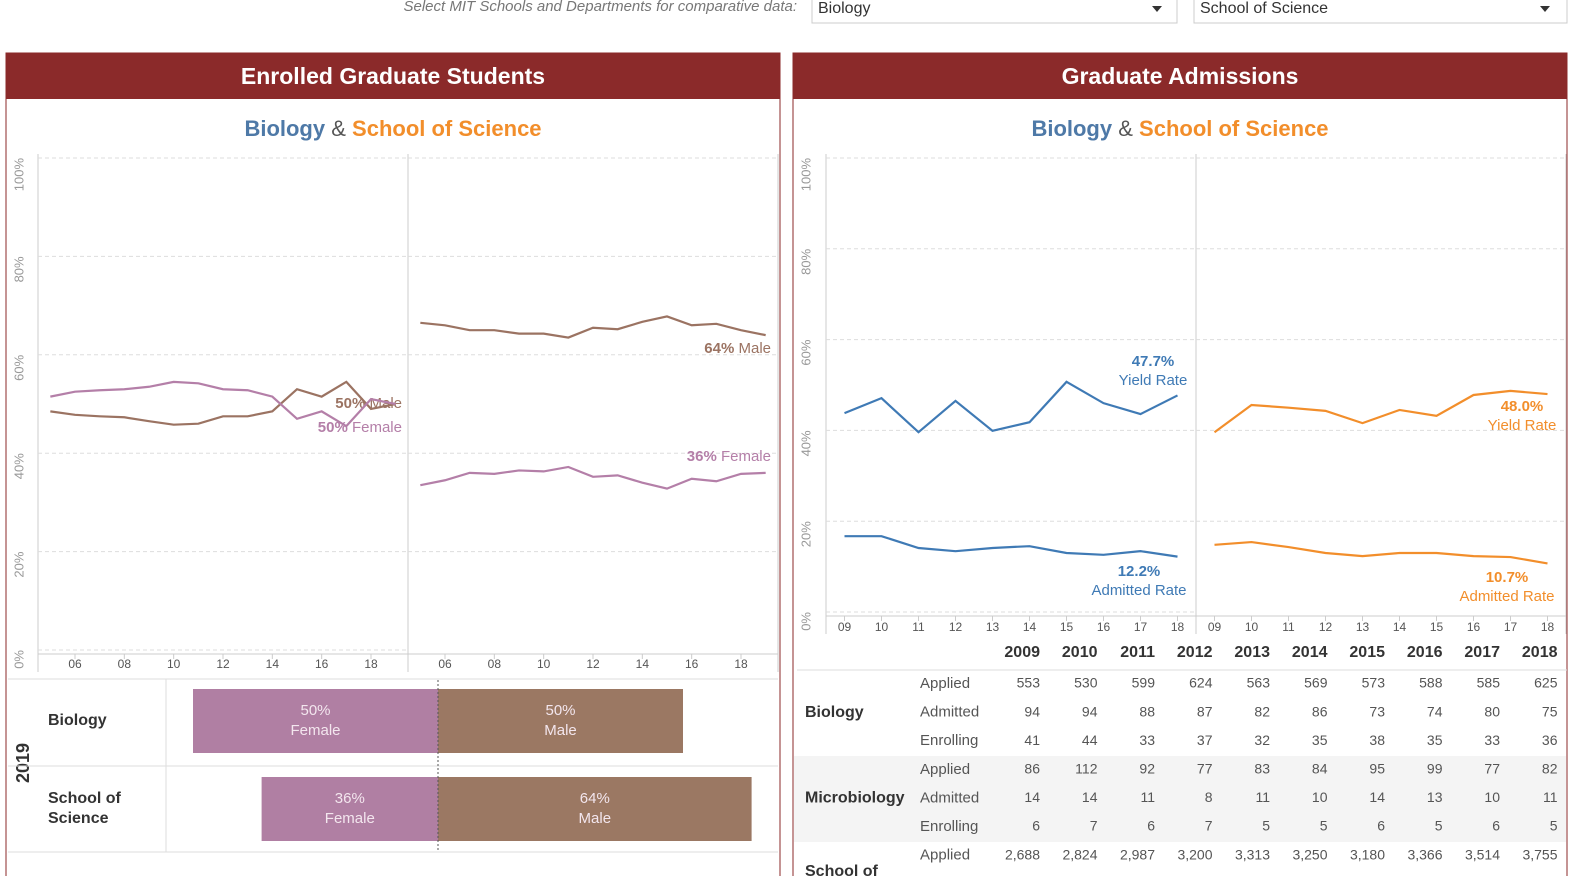 This screenshot has width=1574, height=876. I want to click on cell: 588, so click(1431, 683).